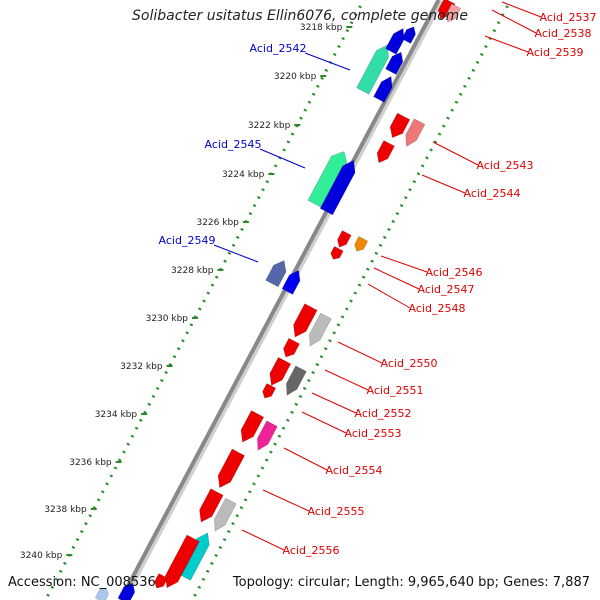 The image size is (600, 600). I want to click on gene-label-reverse: Acid_2551, so click(395, 390).